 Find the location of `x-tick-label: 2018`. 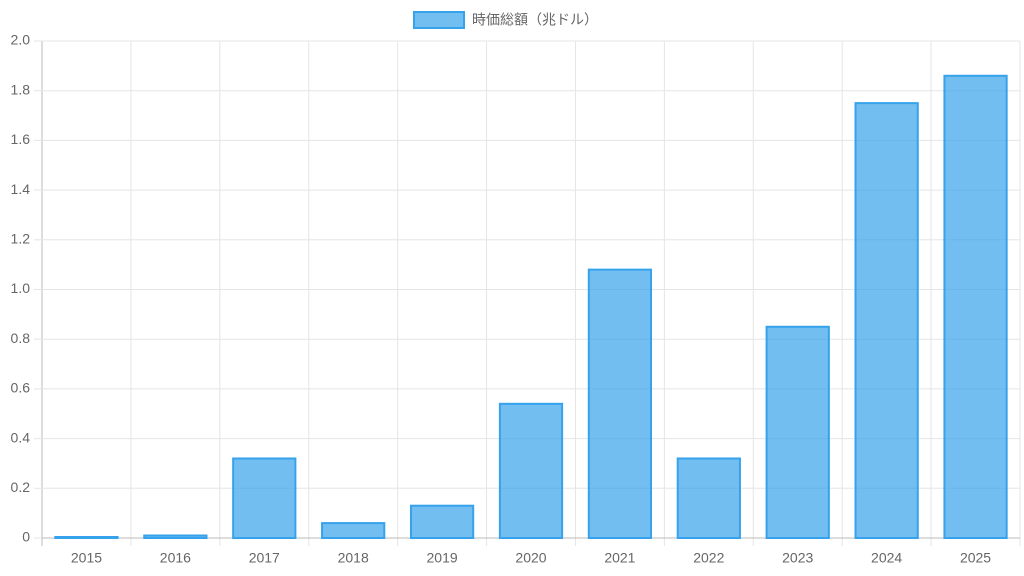

x-tick-label: 2018 is located at coordinates (353, 558).